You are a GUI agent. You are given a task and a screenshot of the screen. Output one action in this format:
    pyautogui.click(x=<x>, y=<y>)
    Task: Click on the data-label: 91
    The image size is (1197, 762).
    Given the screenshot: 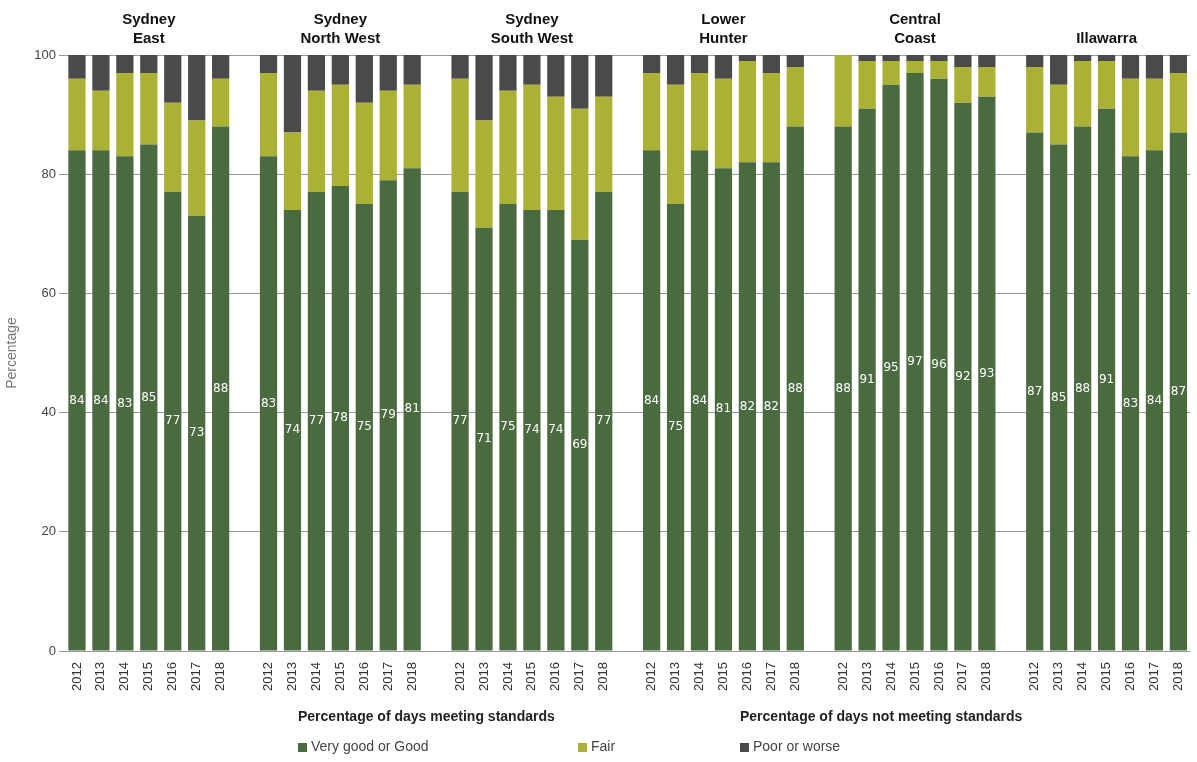 What is the action you would take?
    pyautogui.click(x=1106, y=378)
    